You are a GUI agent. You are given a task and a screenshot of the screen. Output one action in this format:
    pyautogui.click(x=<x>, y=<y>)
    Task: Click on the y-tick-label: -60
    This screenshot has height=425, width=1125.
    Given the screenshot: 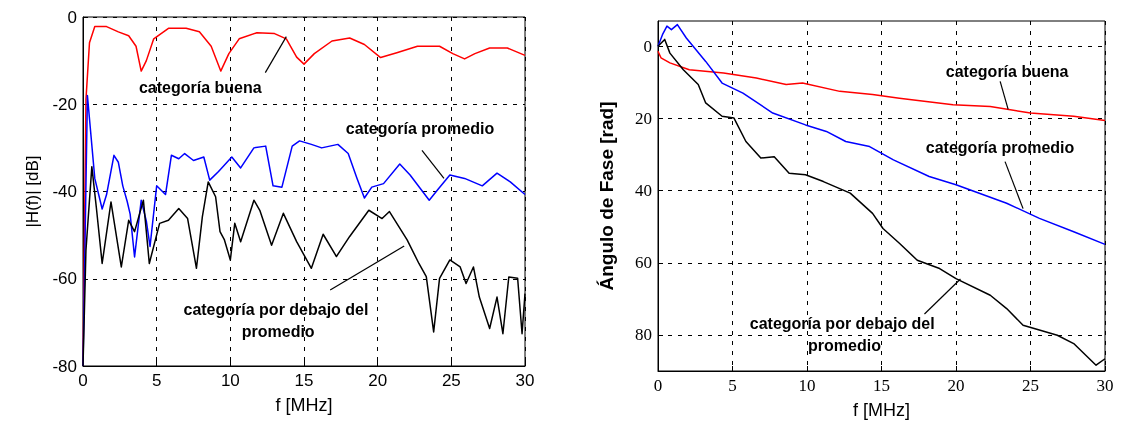 What is the action you would take?
    pyautogui.click(x=64, y=279)
    